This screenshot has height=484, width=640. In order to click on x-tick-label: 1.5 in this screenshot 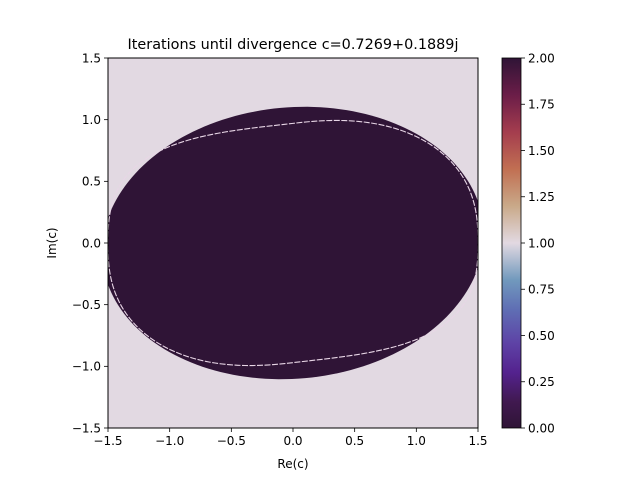, I will do `click(477, 441)`.